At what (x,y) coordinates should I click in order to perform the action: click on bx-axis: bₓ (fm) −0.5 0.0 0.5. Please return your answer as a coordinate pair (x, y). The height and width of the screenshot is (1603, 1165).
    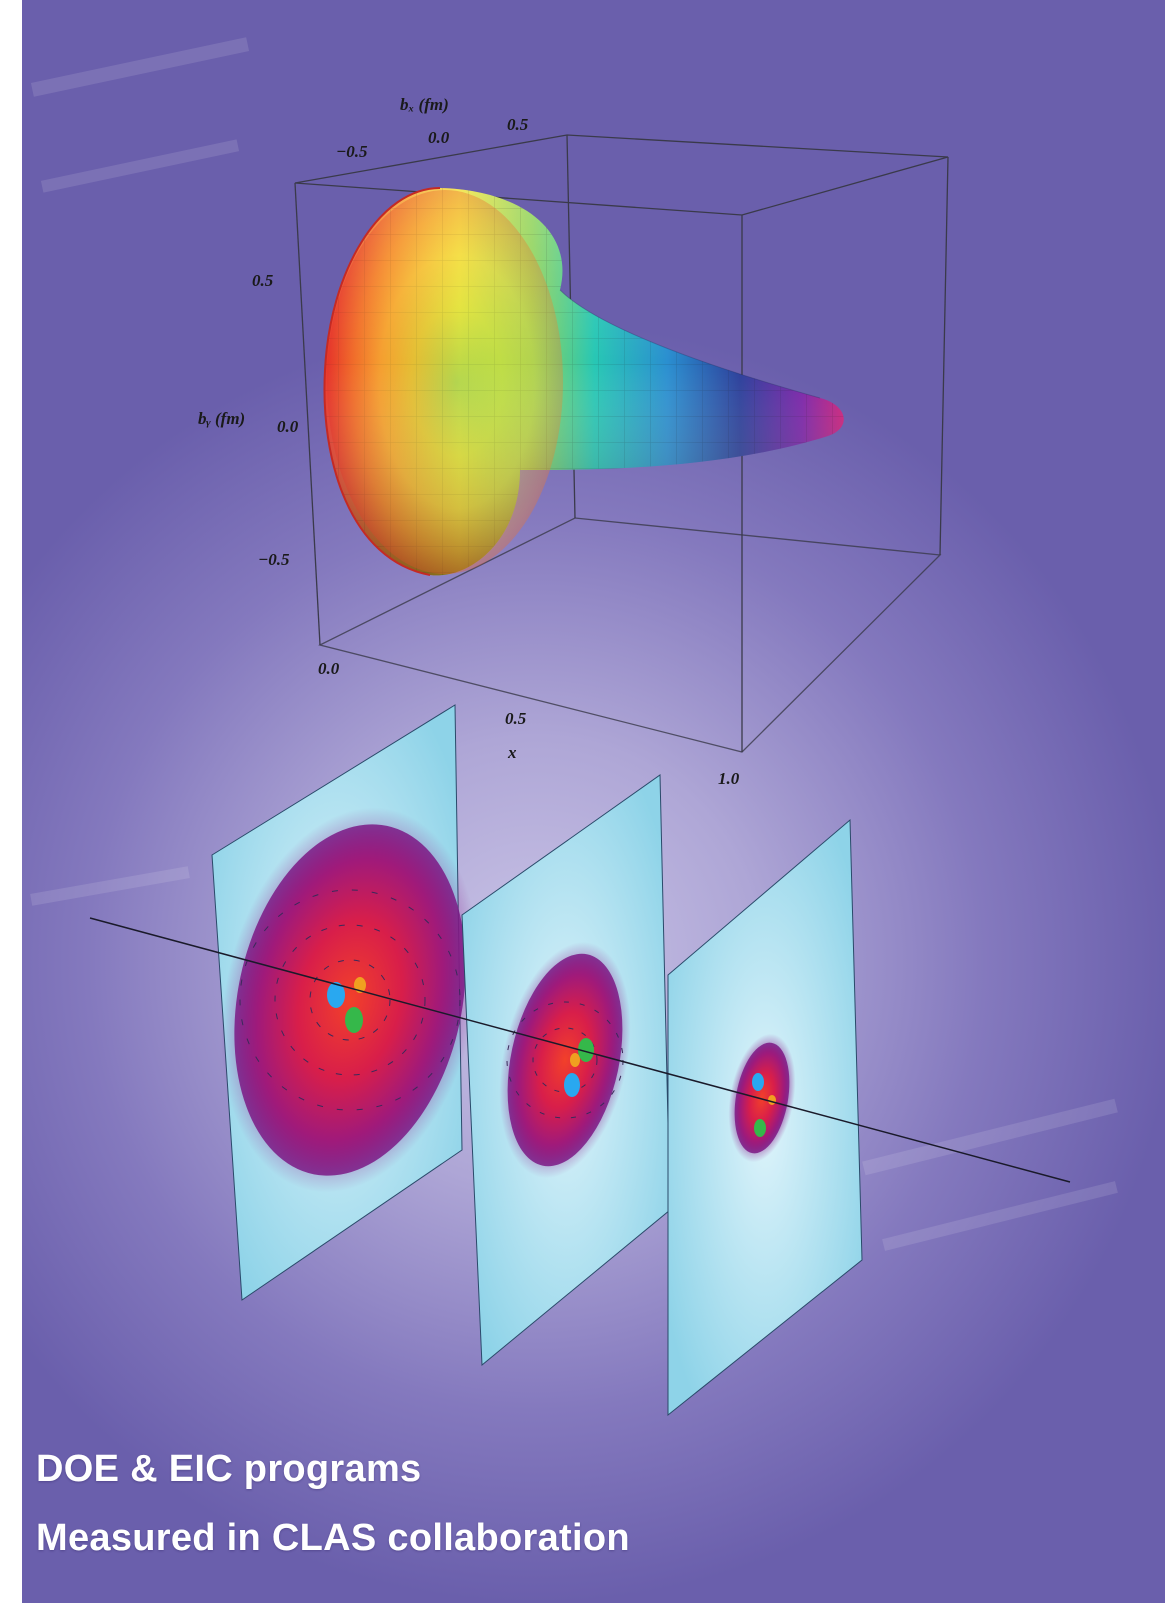
    Looking at the image, I should click on (432, 128).